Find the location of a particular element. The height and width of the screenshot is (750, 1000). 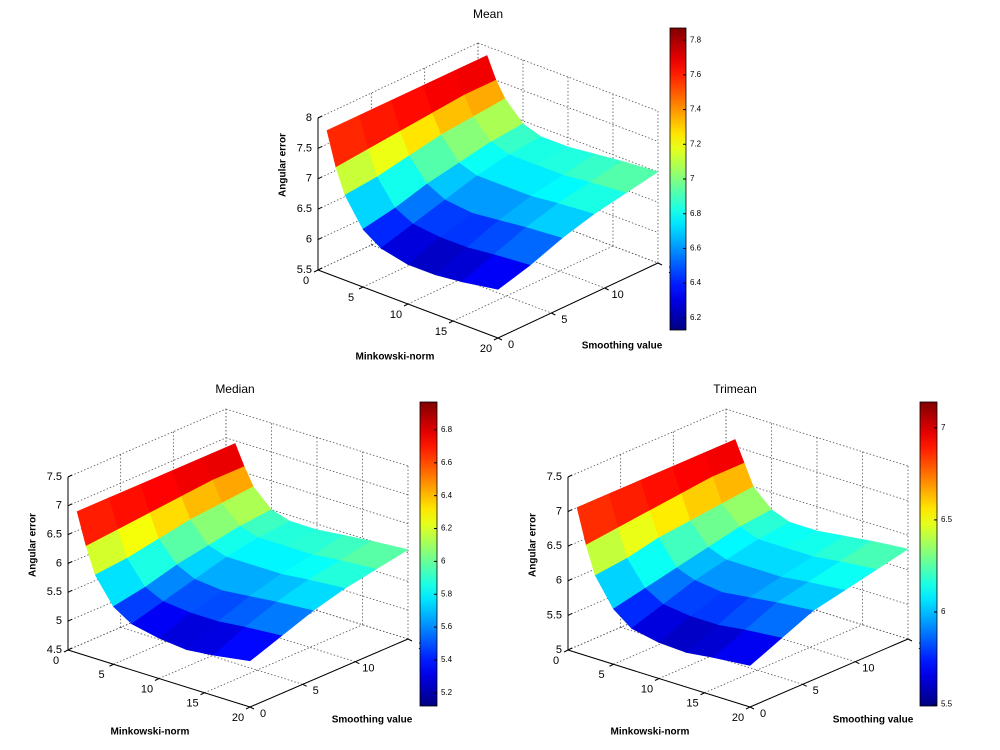

x-axis-label: Minkowski-norm is located at coordinates (395, 357).